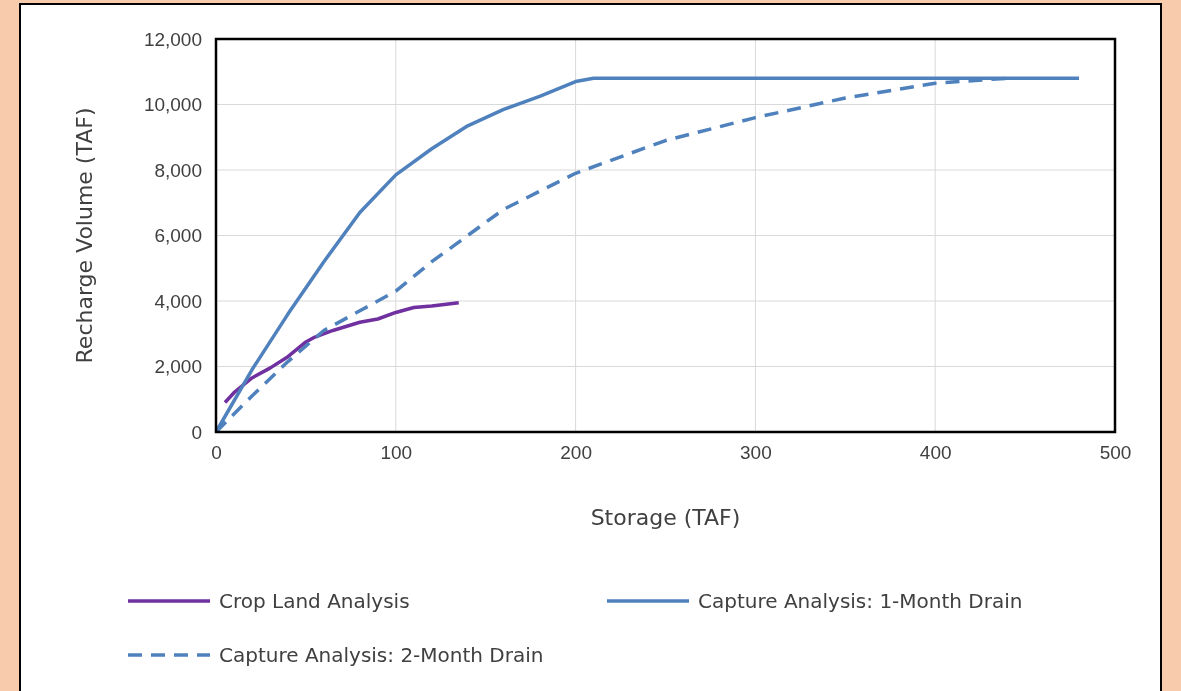 The height and width of the screenshot is (691, 1181). I want to click on x-tick-label: 300, so click(756, 453).